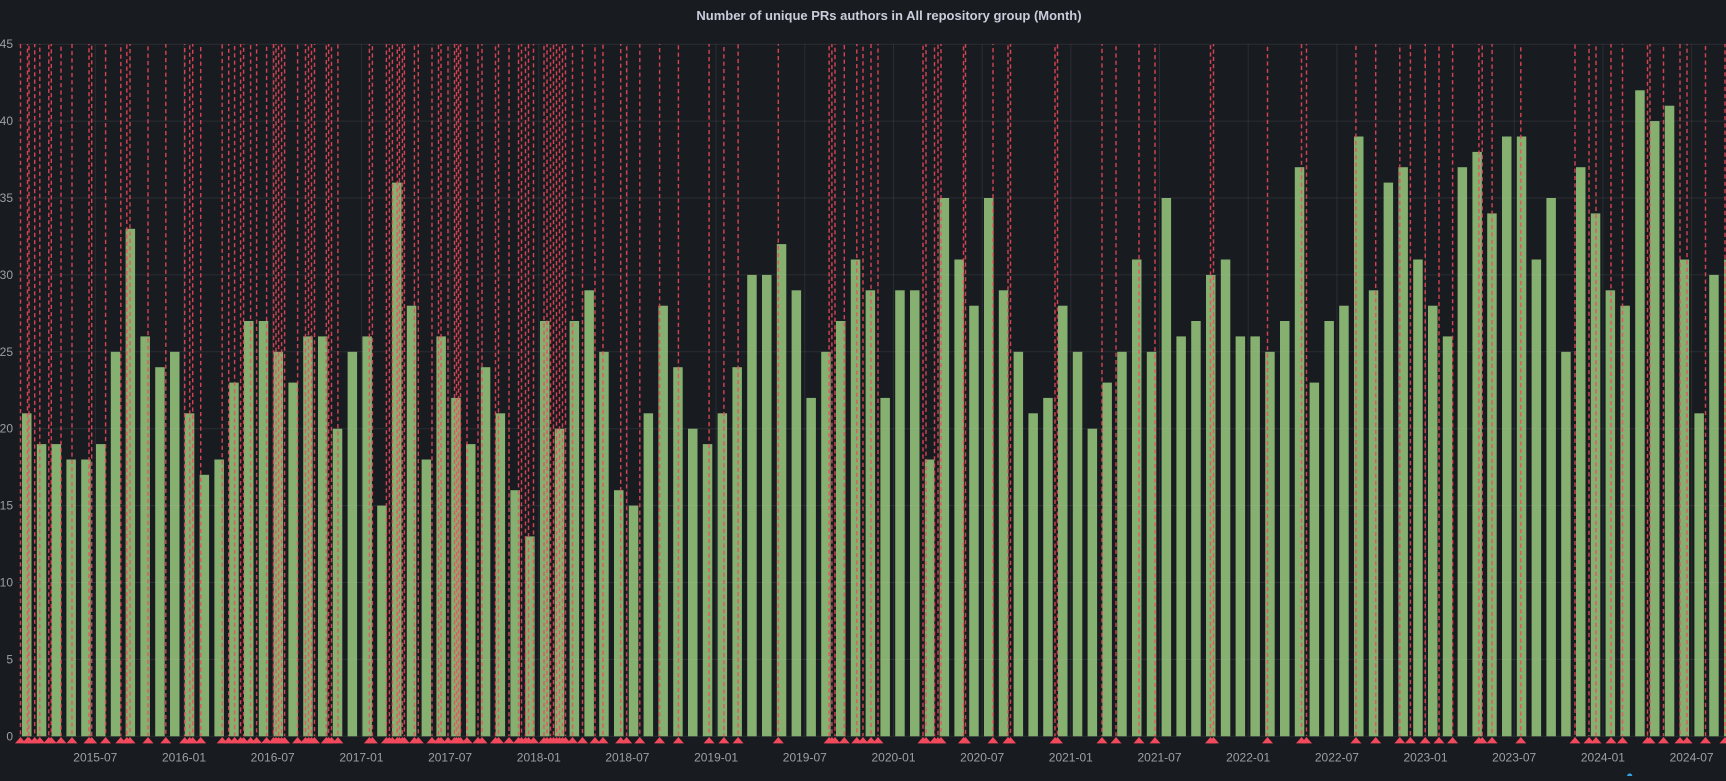 This screenshot has width=1726, height=781. Describe the element at coordinates (6, 44) in the screenshot. I see `svg-text: 45` at that location.